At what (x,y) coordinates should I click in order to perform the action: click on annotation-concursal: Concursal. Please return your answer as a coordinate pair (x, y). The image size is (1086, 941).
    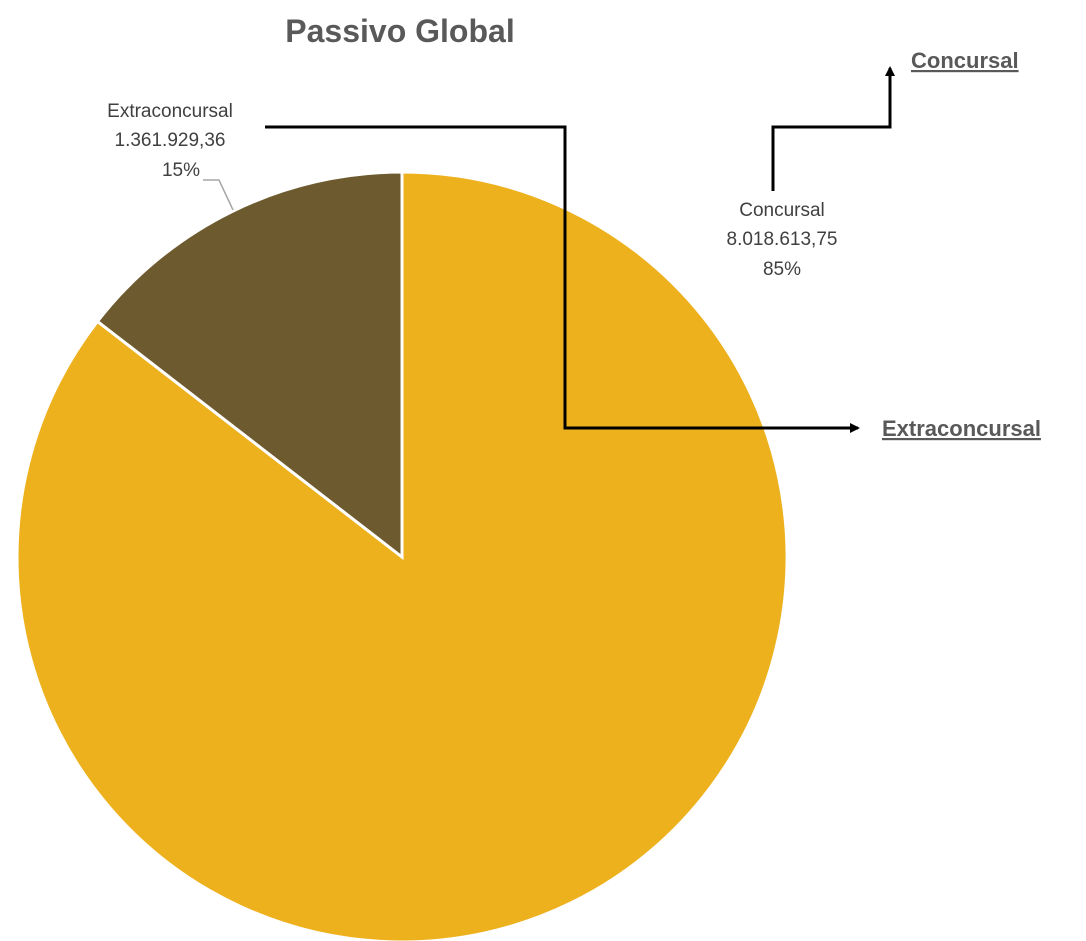
    Looking at the image, I should click on (965, 60).